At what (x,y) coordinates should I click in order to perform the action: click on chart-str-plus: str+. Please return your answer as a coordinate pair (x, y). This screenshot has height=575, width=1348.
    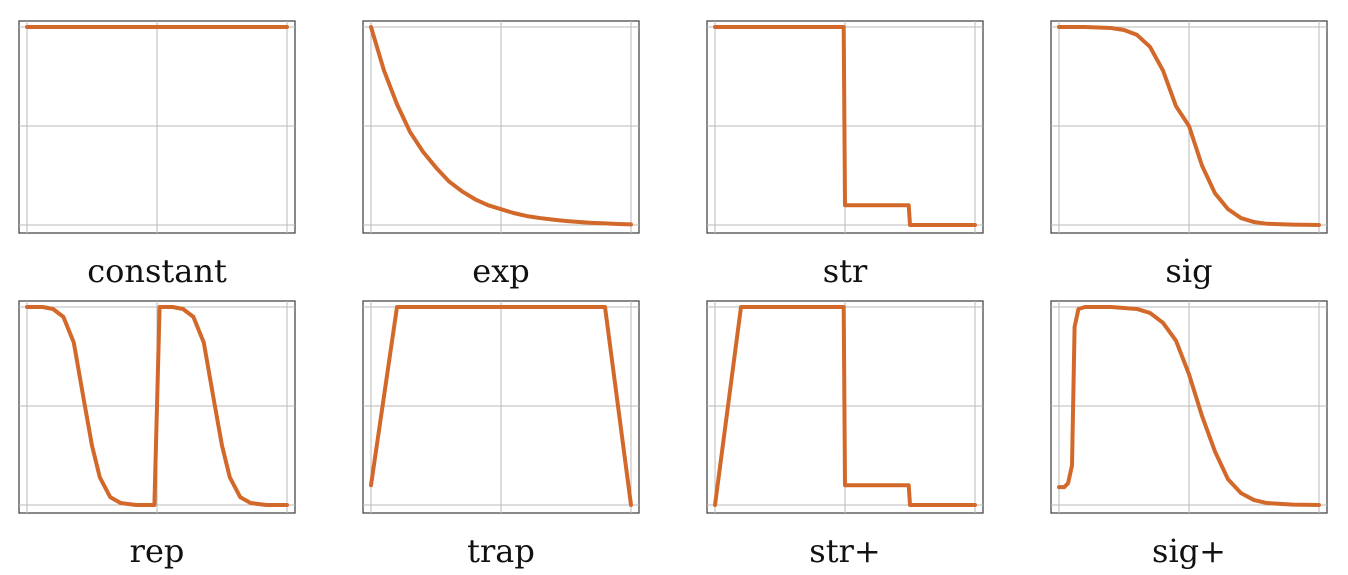
    Looking at the image, I should click on (845, 435).